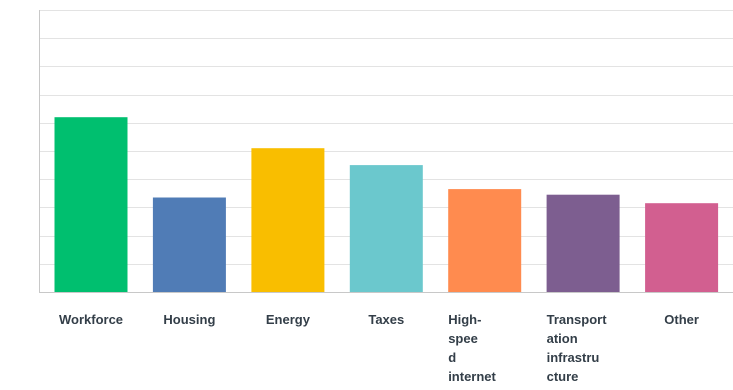 This screenshot has width=733, height=390. I want to click on x-tick-label: Taxes, so click(386, 319).